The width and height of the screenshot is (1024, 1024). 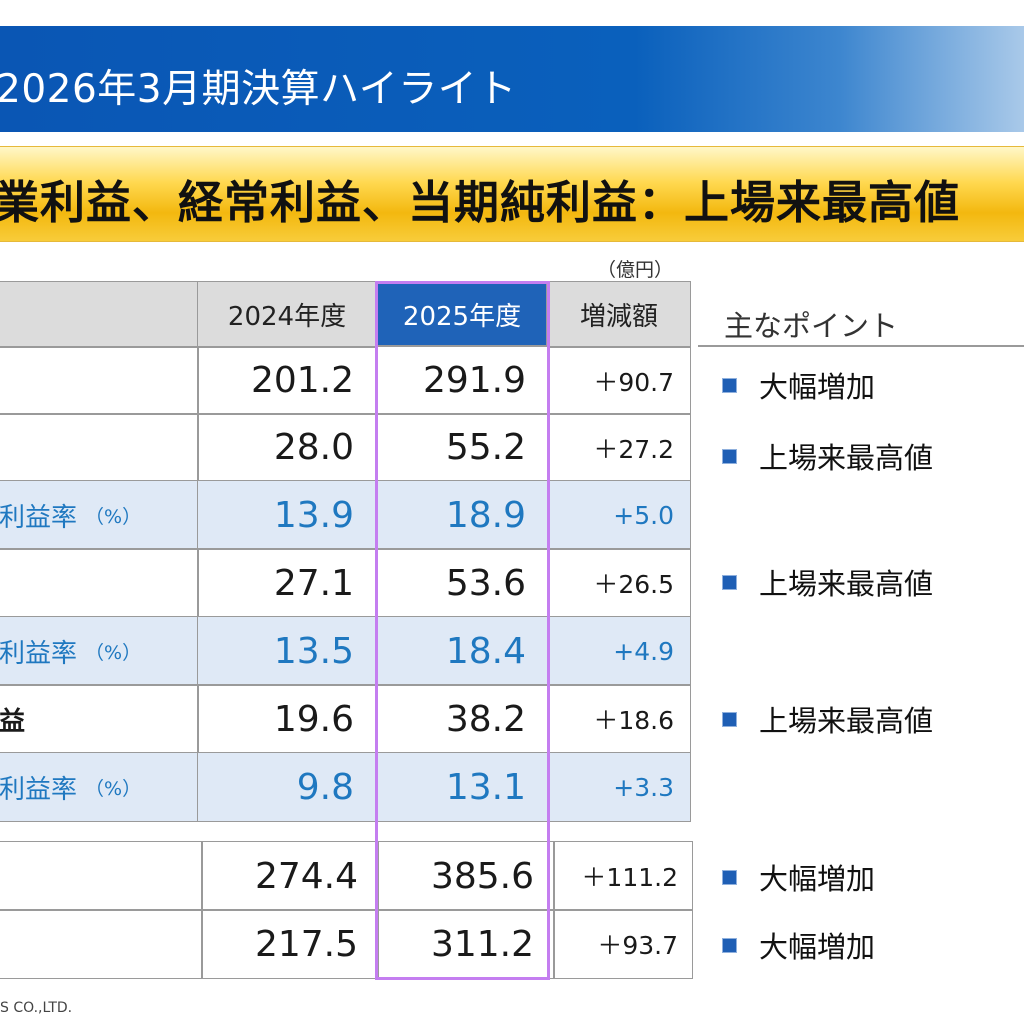 I want to click on cell-2024: 27.1, so click(x=287, y=583).